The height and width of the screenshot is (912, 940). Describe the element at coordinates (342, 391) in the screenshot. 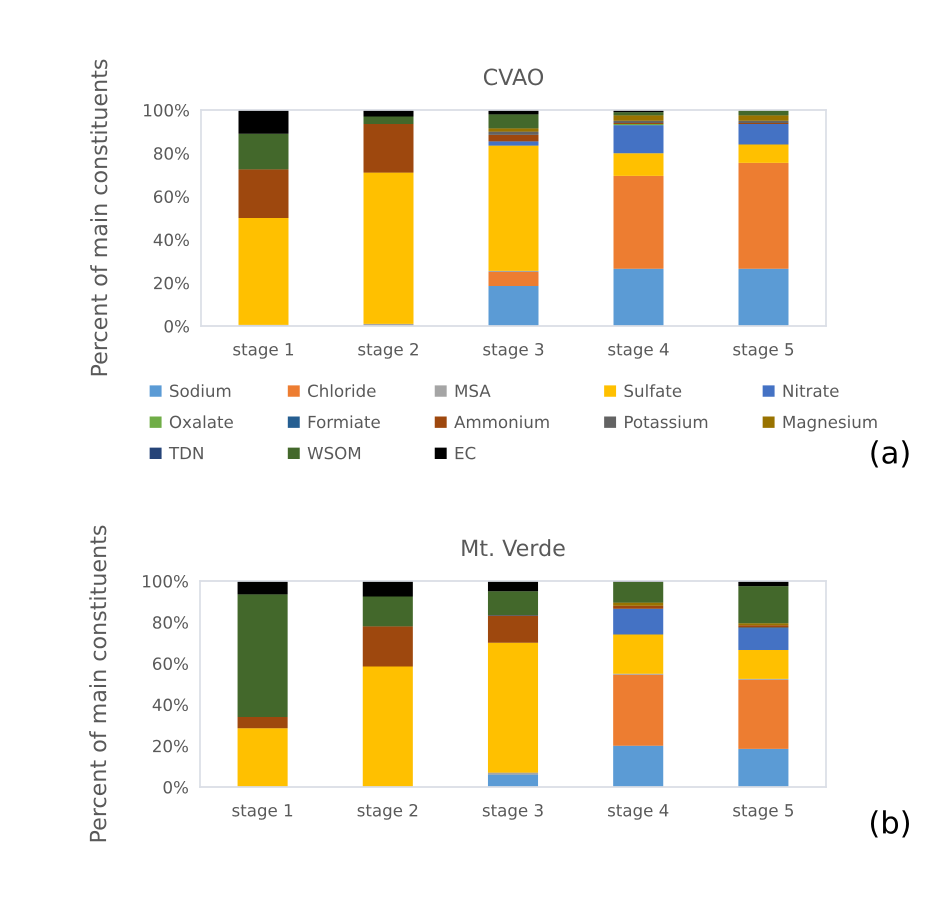

I see `legend-label: Chloride` at that location.